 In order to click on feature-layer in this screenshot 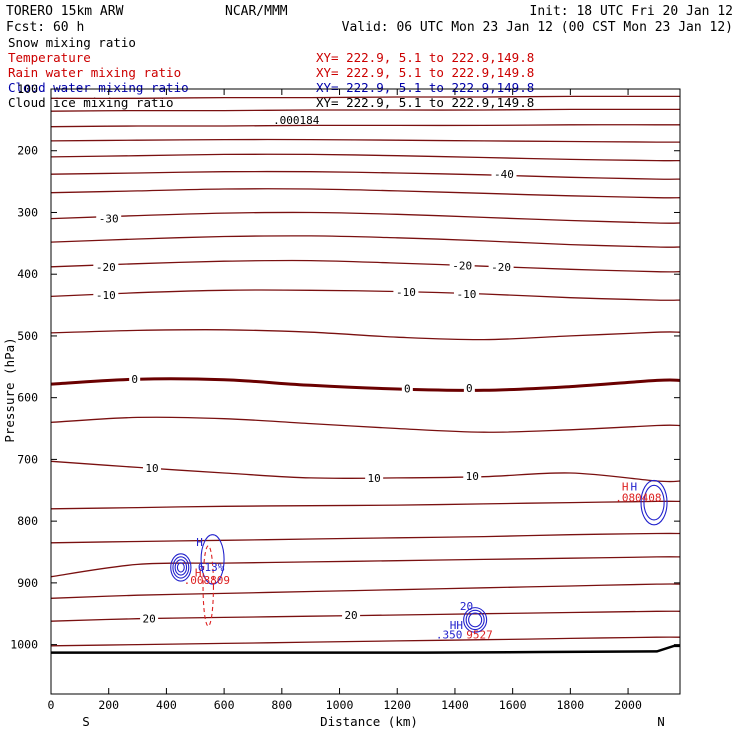, I will do `click(419, 556)`.